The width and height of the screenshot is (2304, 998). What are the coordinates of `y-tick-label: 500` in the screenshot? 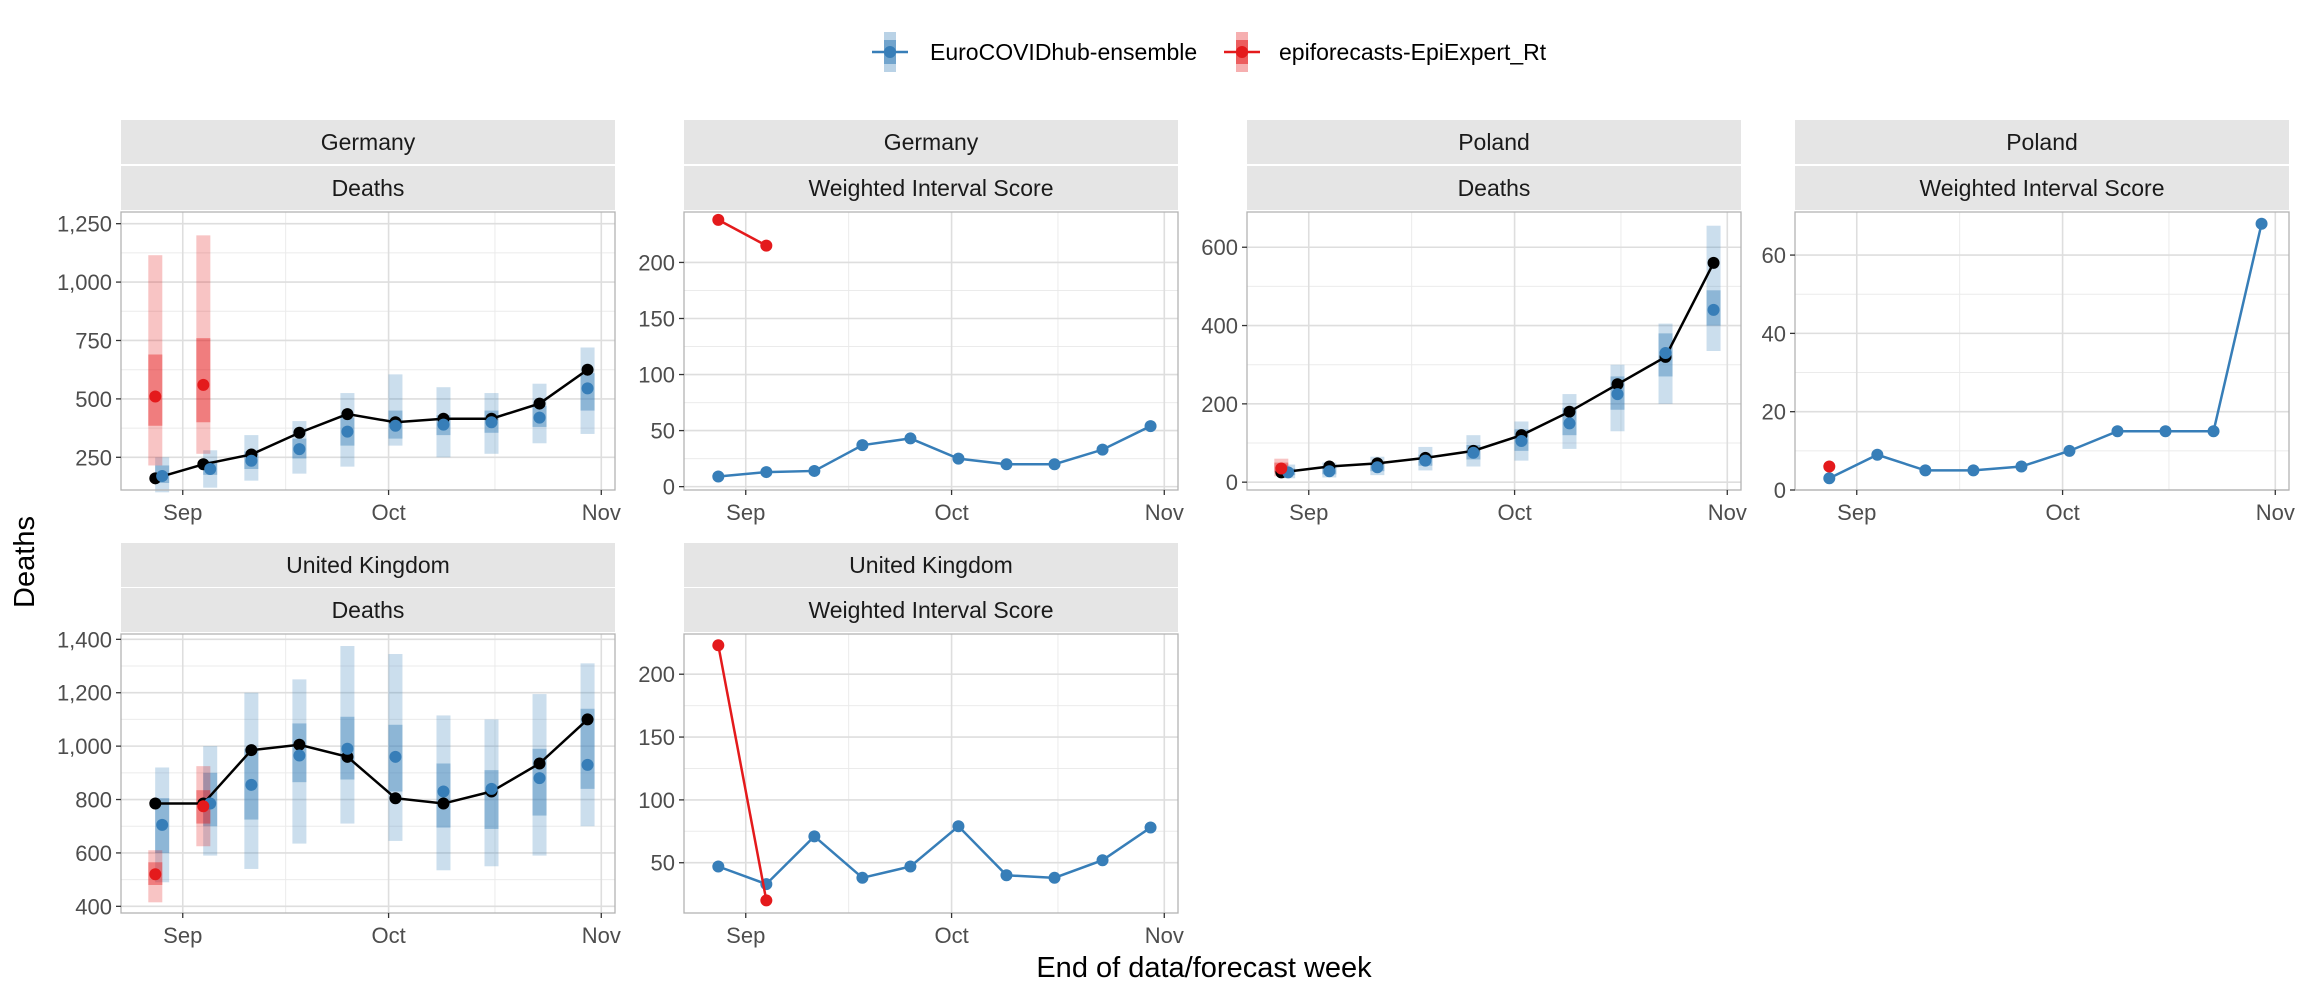 It's located at (93, 399).